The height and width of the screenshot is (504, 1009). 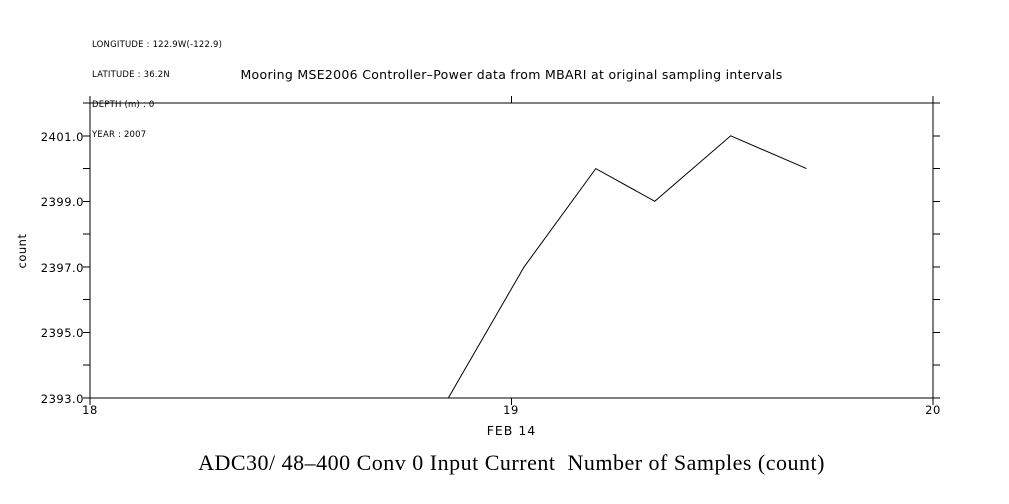 I want to click on y-tick-label: 2395.0, so click(x=62, y=333).